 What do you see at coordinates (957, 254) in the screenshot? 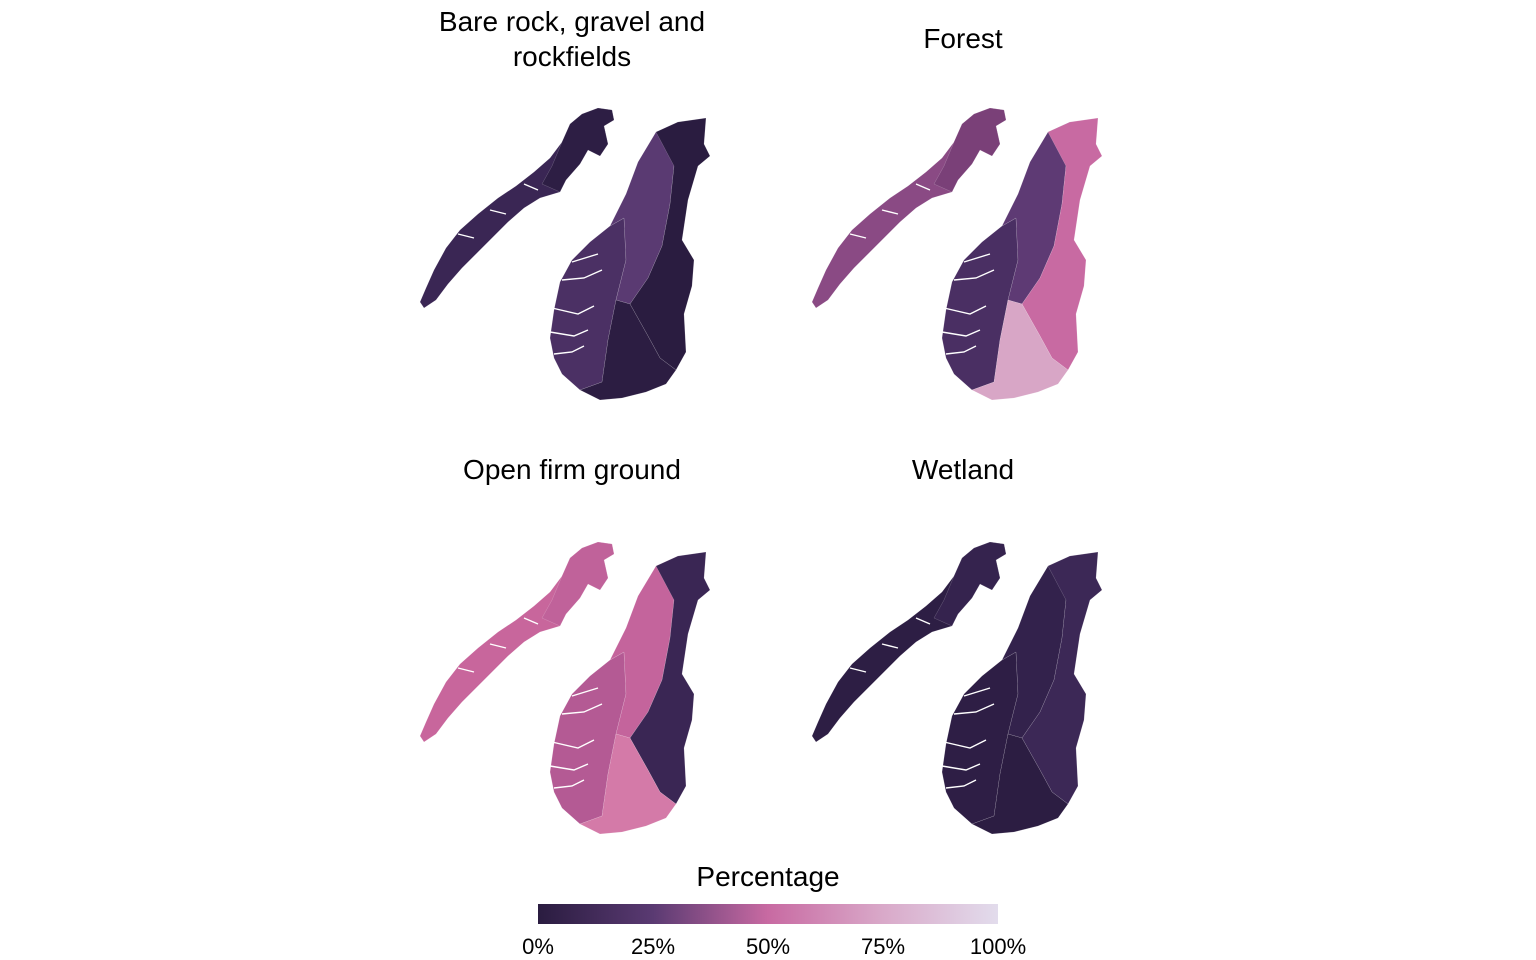
I see `map-forest` at bounding box center [957, 254].